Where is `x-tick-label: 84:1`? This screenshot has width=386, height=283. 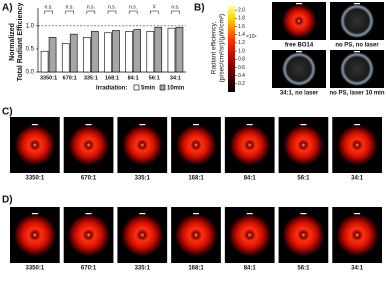
x-tick-label: 84:1 is located at coordinates (133, 78).